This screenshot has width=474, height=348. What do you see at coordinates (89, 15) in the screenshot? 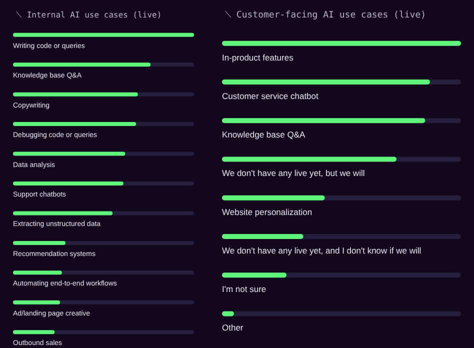
I see `chart-title: ⟍ Internal AI use cases (live)` at bounding box center [89, 15].